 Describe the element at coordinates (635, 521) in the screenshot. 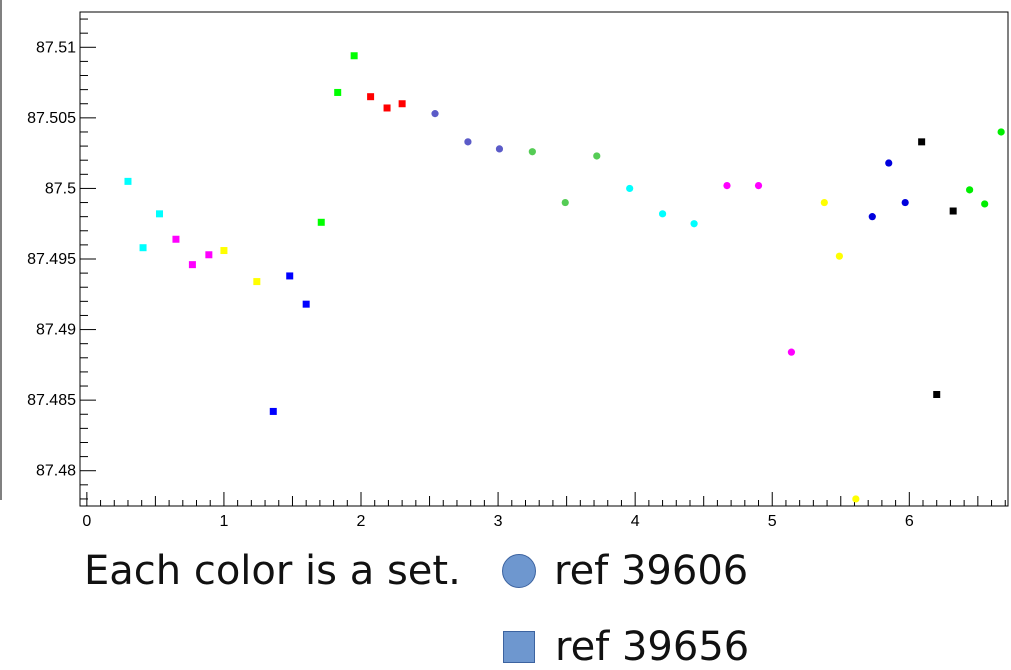

I see `x-tick-label: 4` at that location.